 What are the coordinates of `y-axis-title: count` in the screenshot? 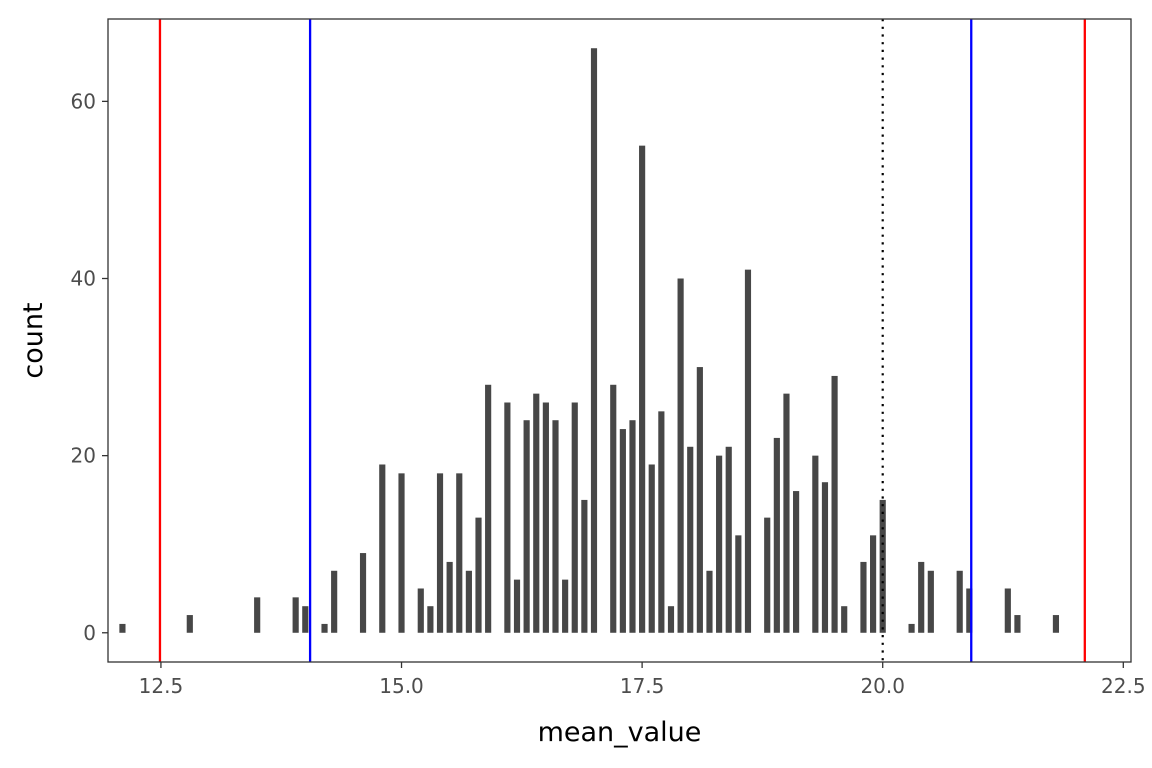 It's located at (33, 340).